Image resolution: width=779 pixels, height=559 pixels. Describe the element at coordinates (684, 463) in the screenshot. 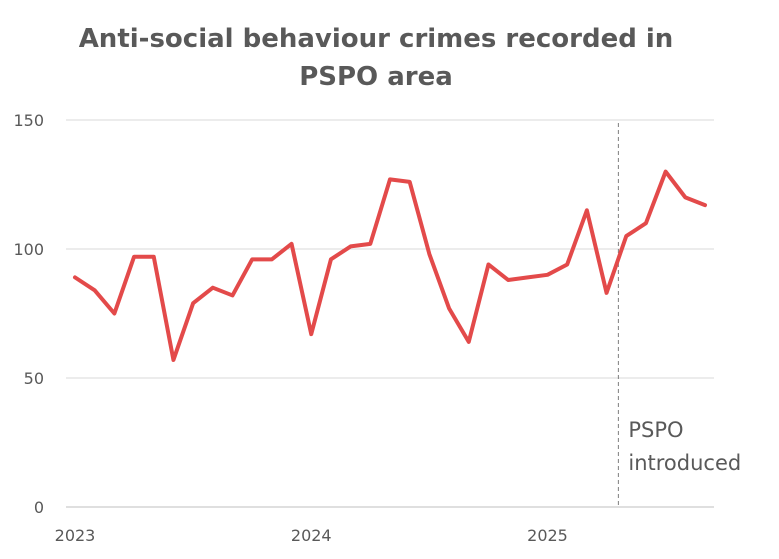

I see `pspo-annotation-line-2: introduced` at that location.